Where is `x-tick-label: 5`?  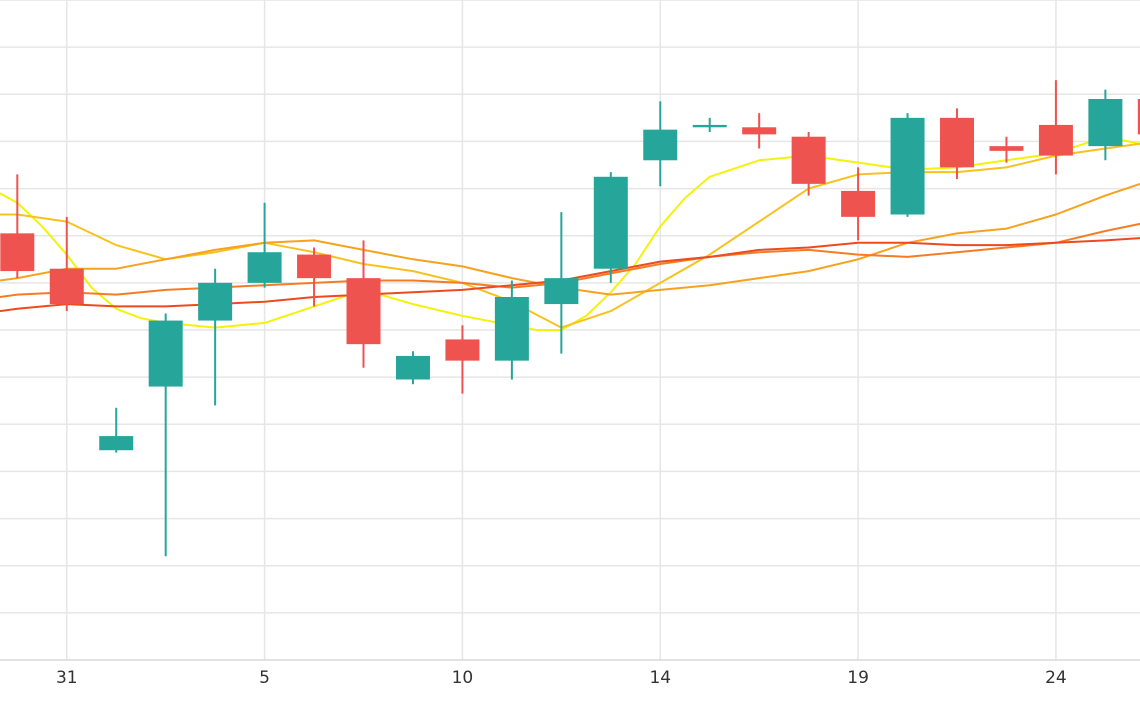 x-tick-label: 5 is located at coordinates (264, 678).